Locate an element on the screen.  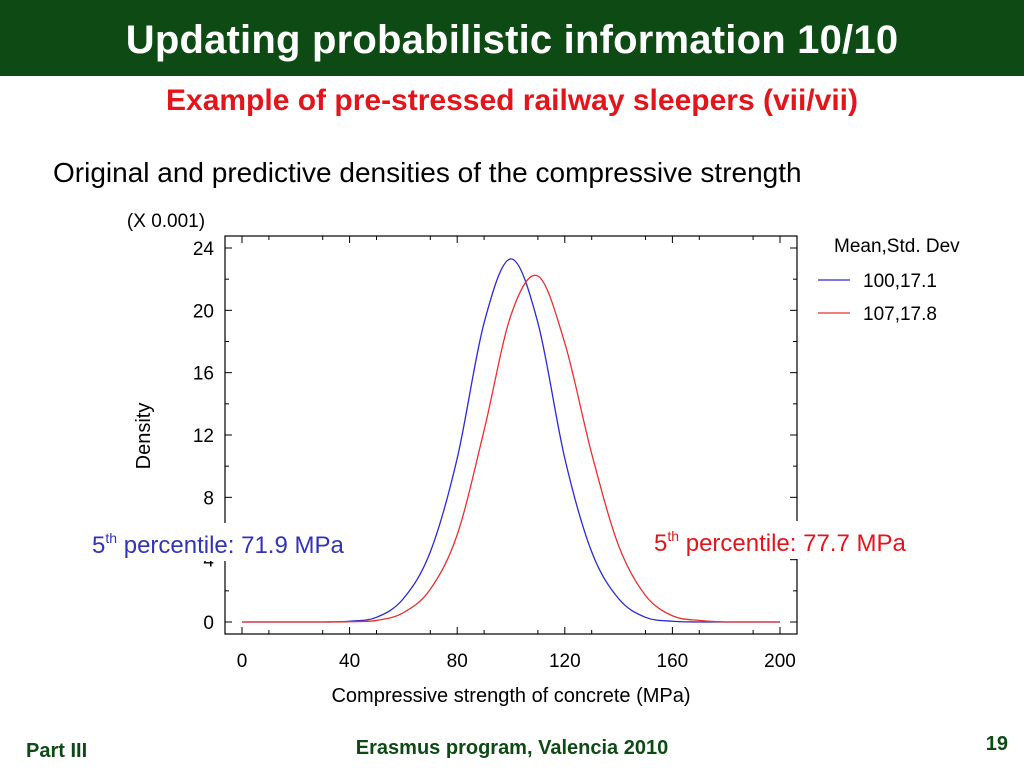
y-tick-label: 4 is located at coordinates (208, 561).